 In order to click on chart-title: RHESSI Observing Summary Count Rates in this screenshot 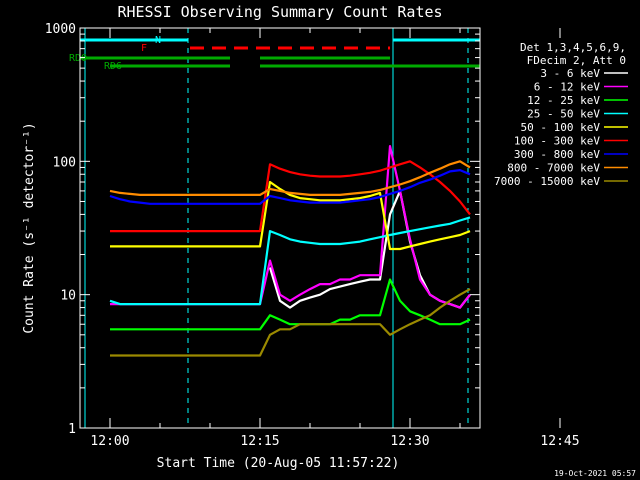, I will do `click(279, 12)`.